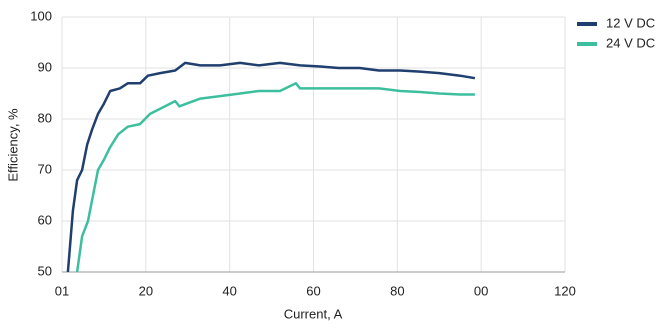  I want to click on x-tick-label: 01, so click(62, 290).